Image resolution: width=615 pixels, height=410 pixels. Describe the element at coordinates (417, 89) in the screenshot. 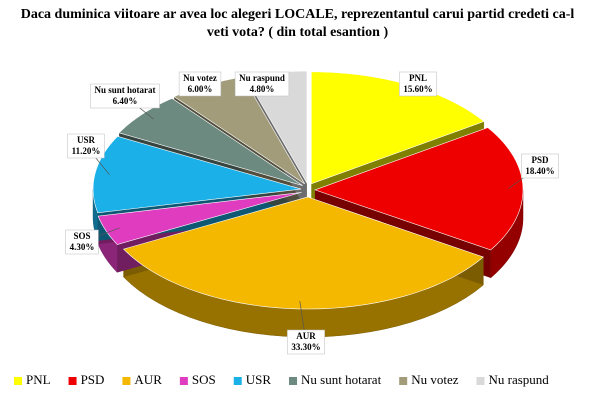

I see `data-label: 15.60%` at that location.